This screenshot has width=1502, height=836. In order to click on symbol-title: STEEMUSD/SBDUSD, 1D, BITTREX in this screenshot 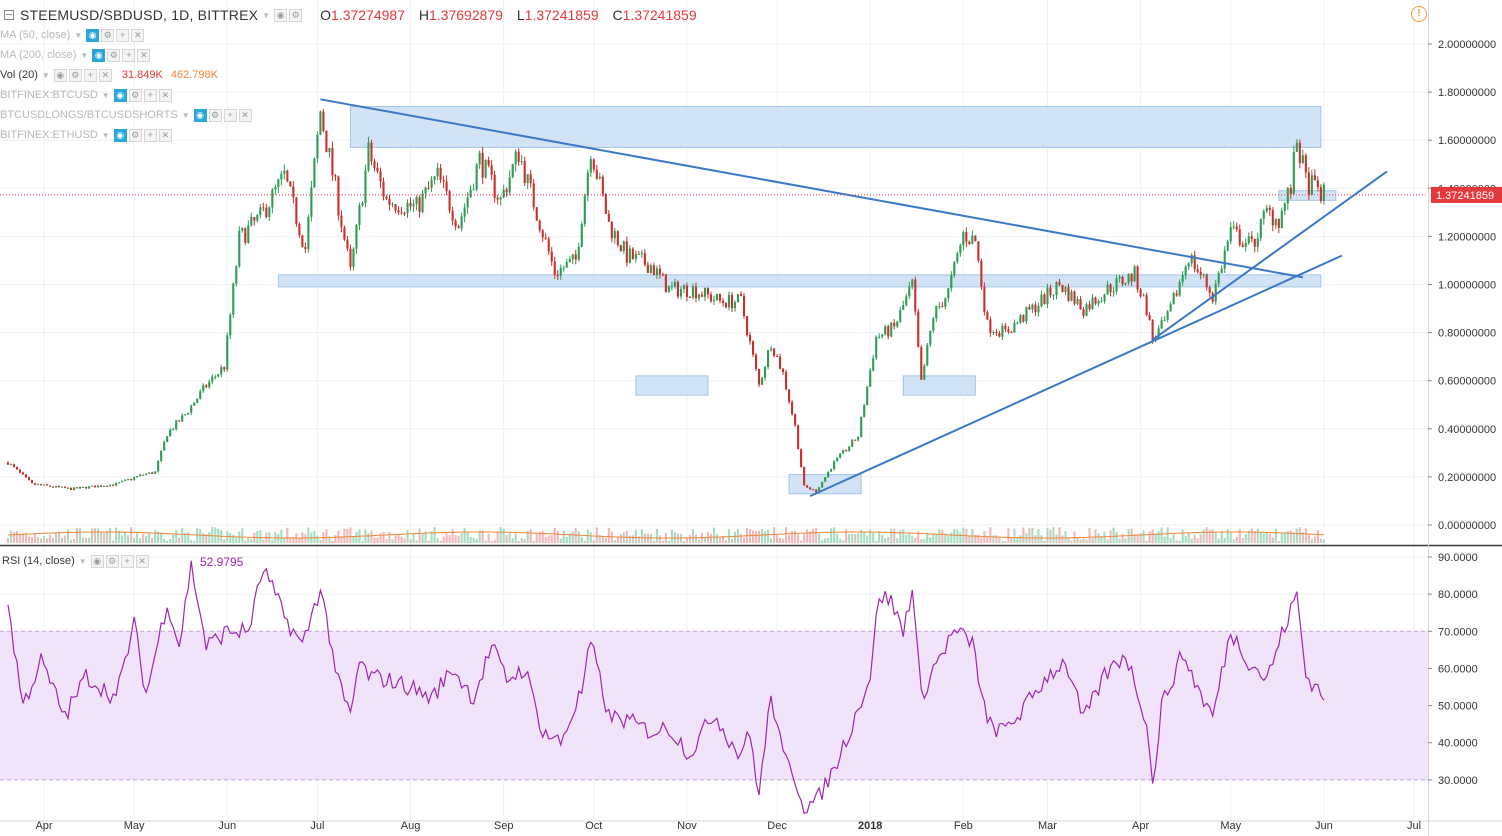, I will do `click(139, 15)`.